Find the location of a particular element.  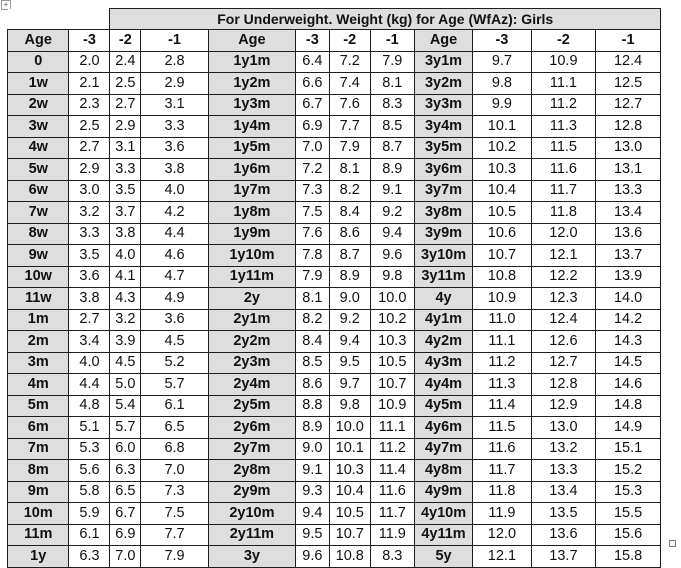

table-row: 2w 2.3 2.7 3.1 1y3m 6.7 7.6 8.3 3y3m 9.9 11.2 12.7 is located at coordinates (333, 104).